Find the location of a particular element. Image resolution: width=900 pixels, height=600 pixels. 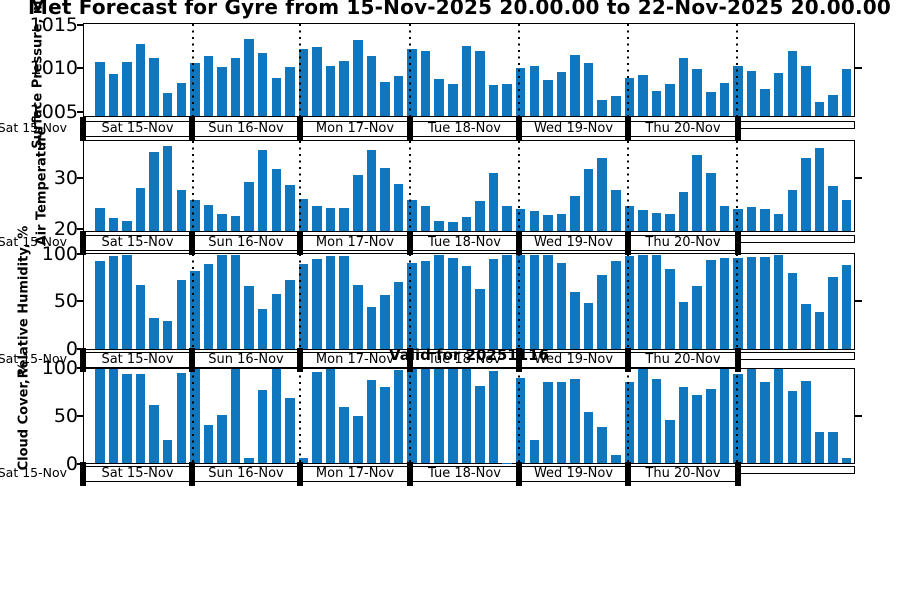

bars-container is located at coordinates (469, 70).